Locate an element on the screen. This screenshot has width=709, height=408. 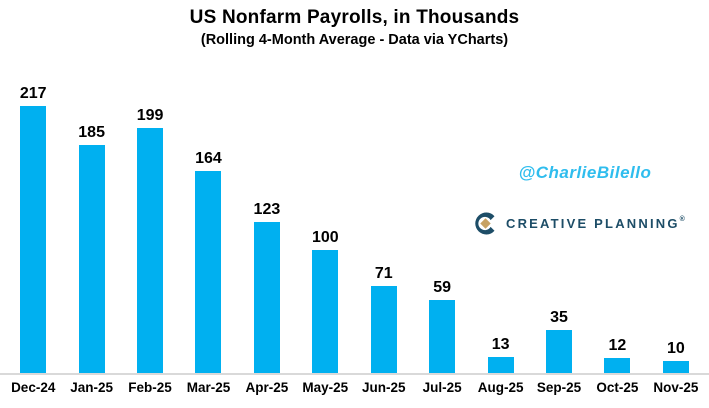
bar-column: 35 is located at coordinates (559, 214).